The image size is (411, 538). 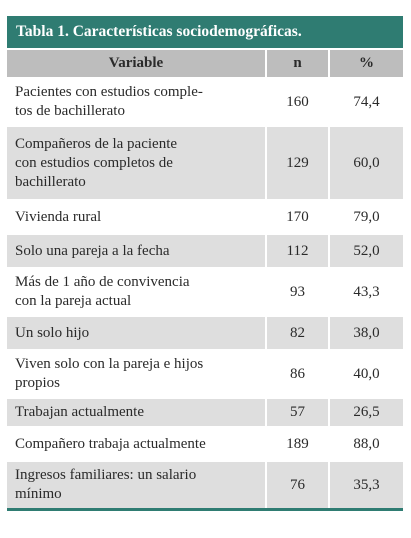 I want to click on cell-percent: 74,4, so click(x=365, y=101).